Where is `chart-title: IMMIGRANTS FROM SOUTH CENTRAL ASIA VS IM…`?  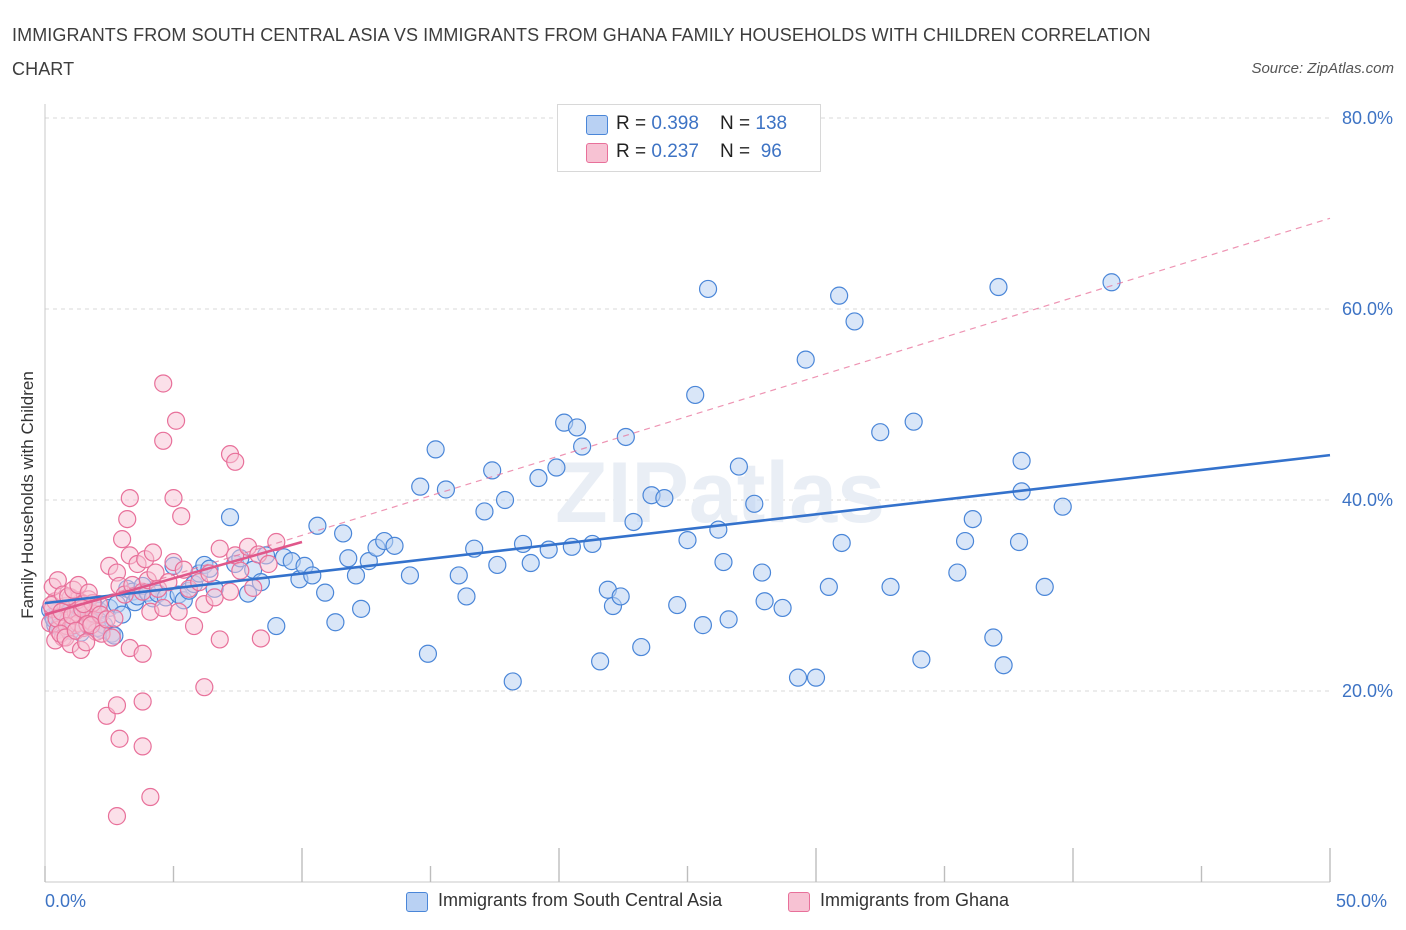 chart-title: IMMIGRANTS FROM SOUTH CENTRAL ASIA VS IM… is located at coordinates (581, 52).